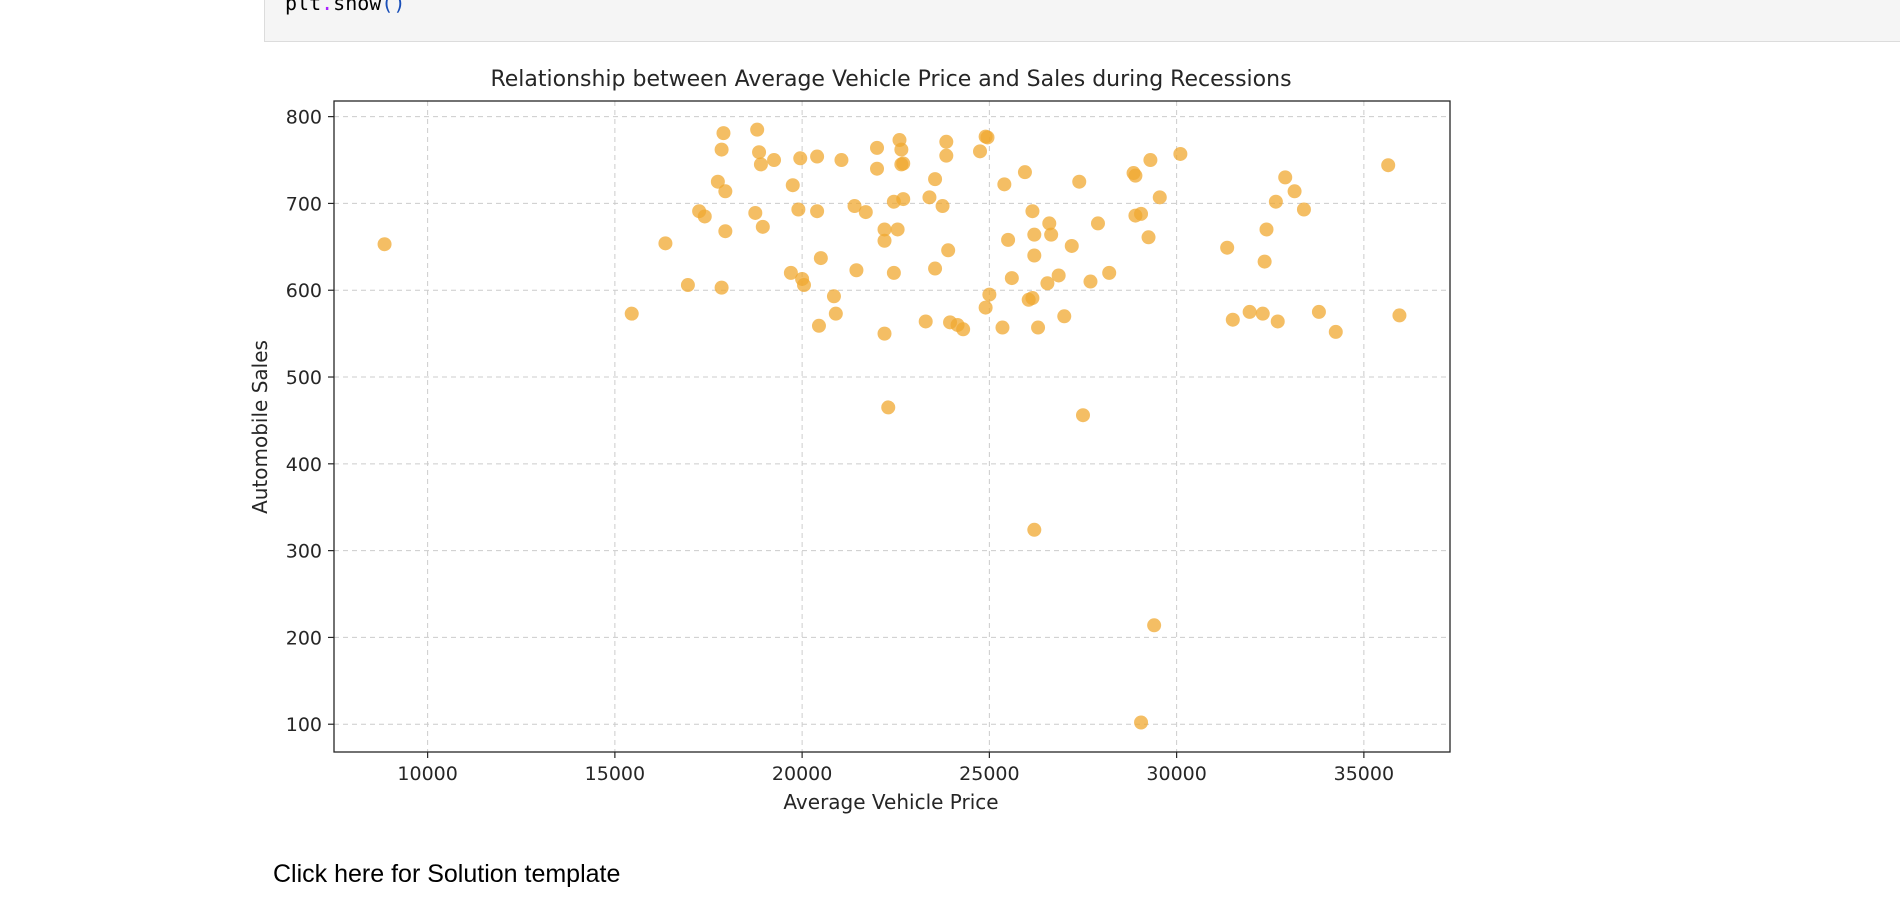 This screenshot has height=908, width=1900. What do you see at coordinates (1364, 774) in the screenshot?
I see `x-tick-label: 35000` at bounding box center [1364, 774].